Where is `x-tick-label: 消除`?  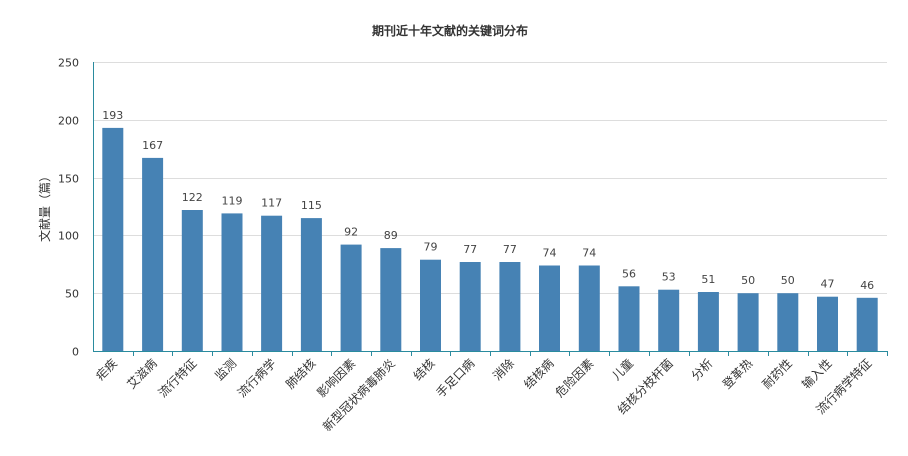
x-tick-label: 消除 is located at coordinates (503, 370).